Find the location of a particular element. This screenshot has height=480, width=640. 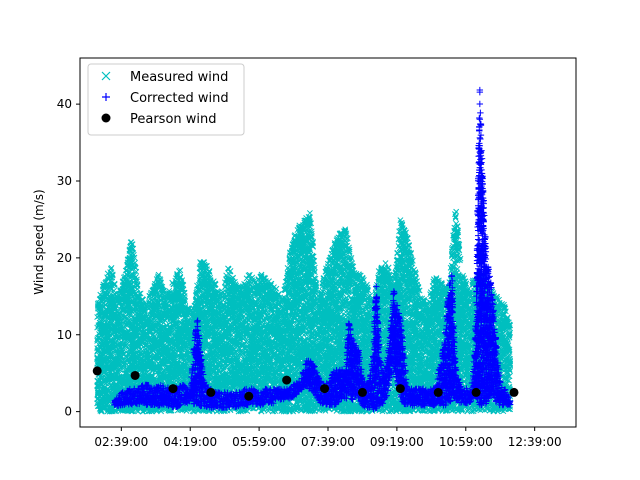

y-tick-label: 0 is located at coordinates (68, 412).